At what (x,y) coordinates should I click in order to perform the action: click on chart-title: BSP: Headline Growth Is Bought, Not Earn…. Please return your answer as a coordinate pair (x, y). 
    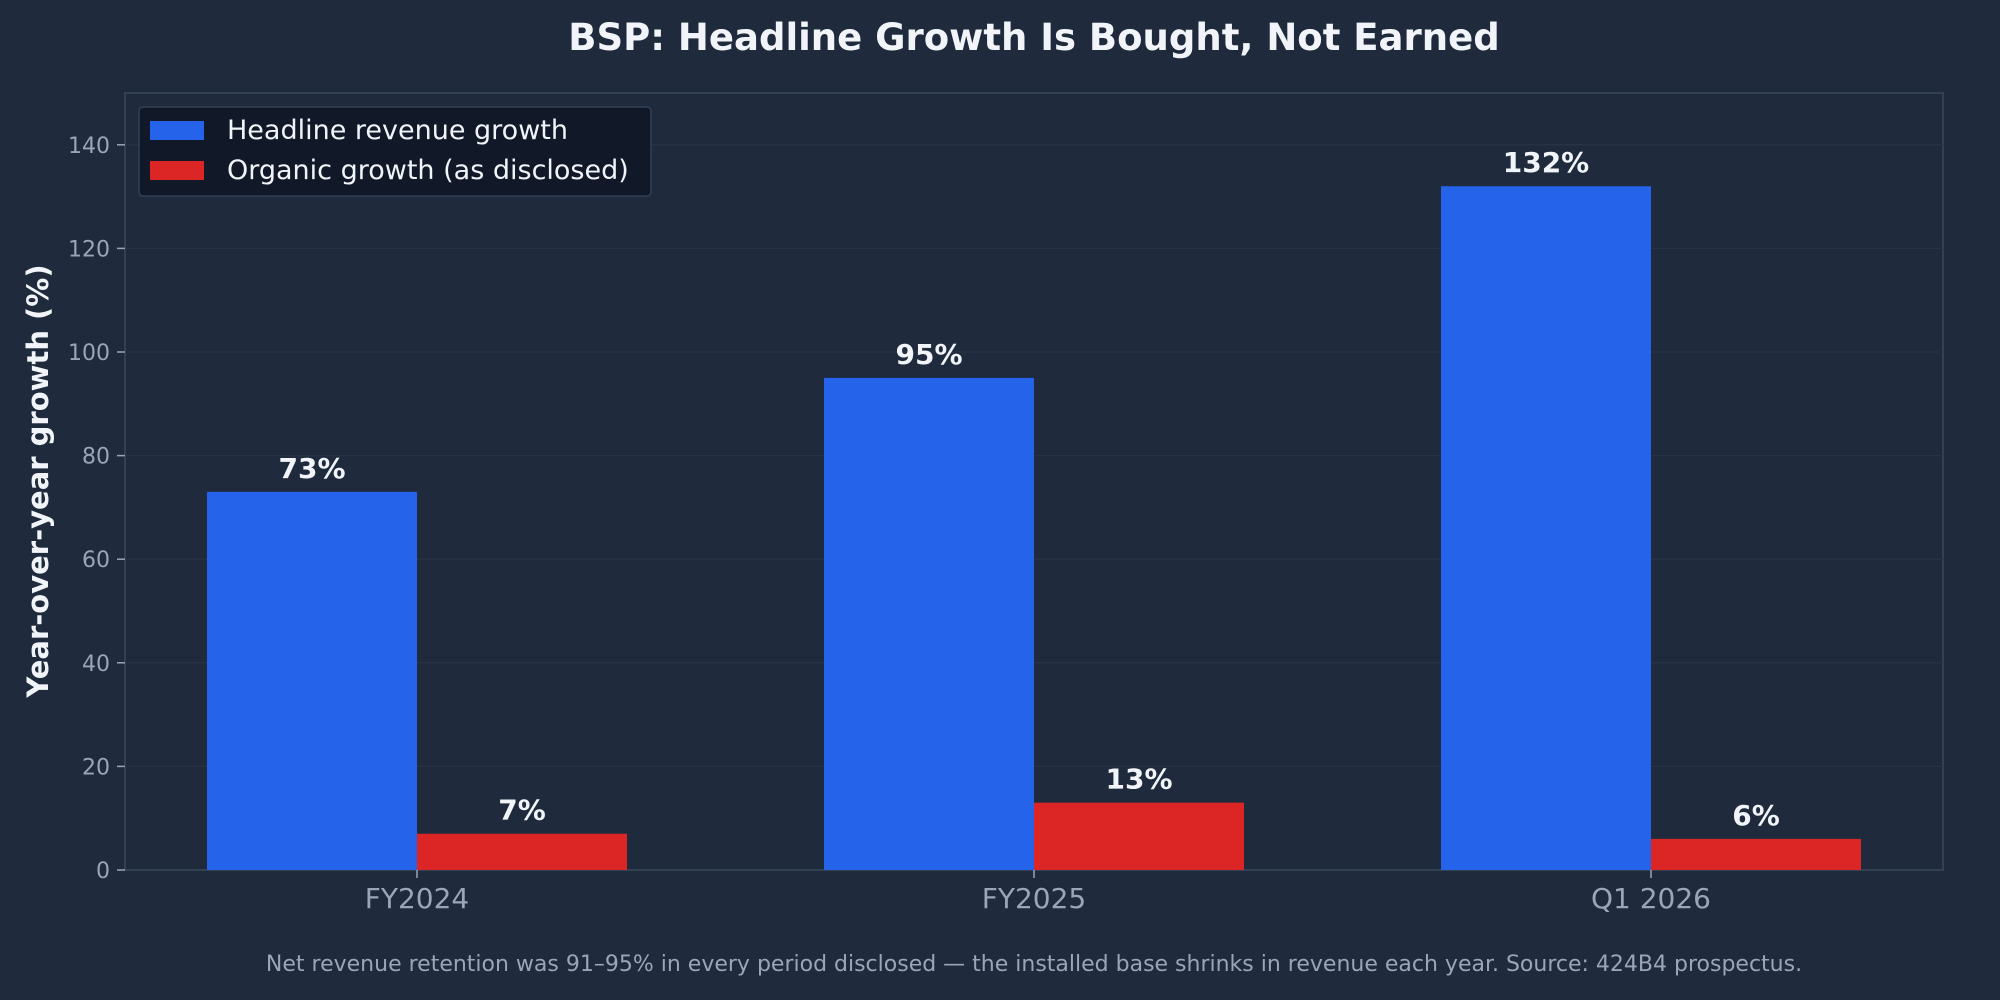
    Looking at the image, I should click on (1033, 37).